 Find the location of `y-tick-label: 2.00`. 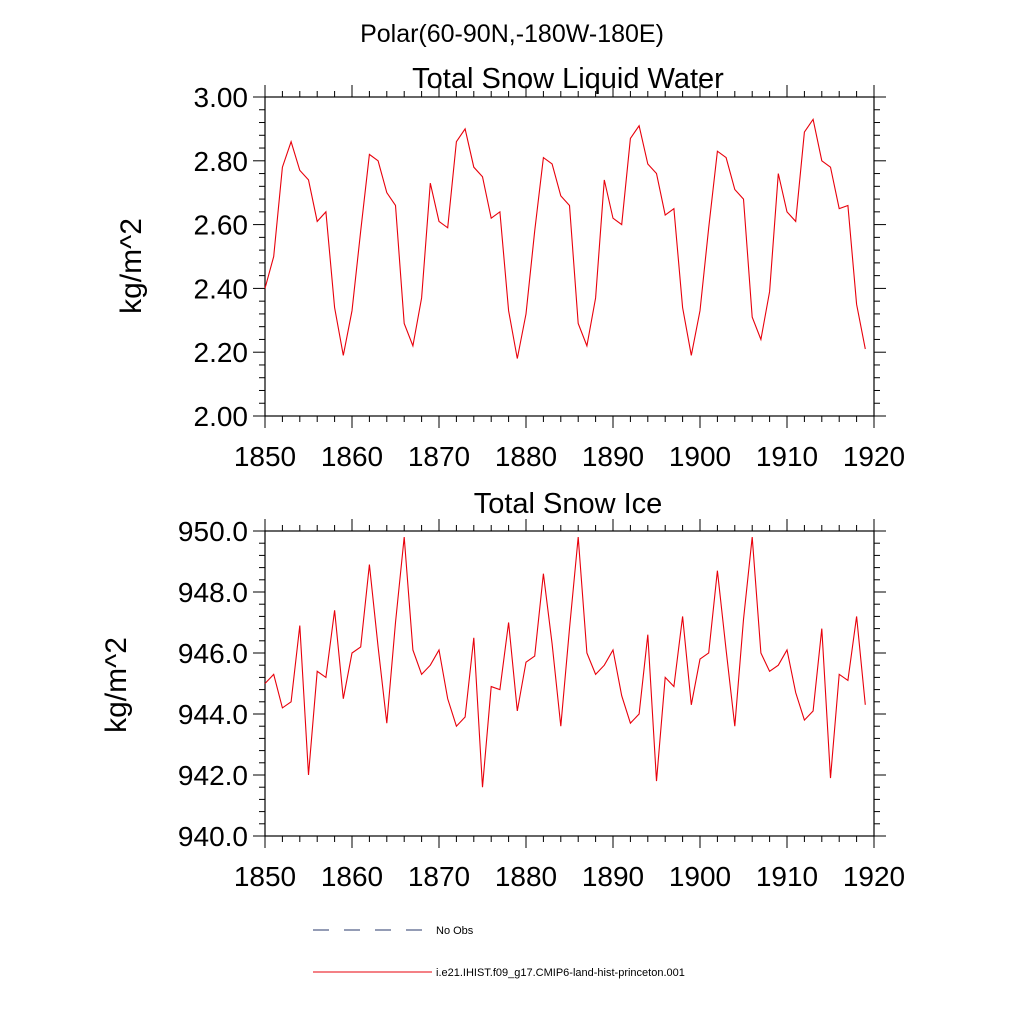

y-tick-label: 2.00 is located at coordinates (221, 416).